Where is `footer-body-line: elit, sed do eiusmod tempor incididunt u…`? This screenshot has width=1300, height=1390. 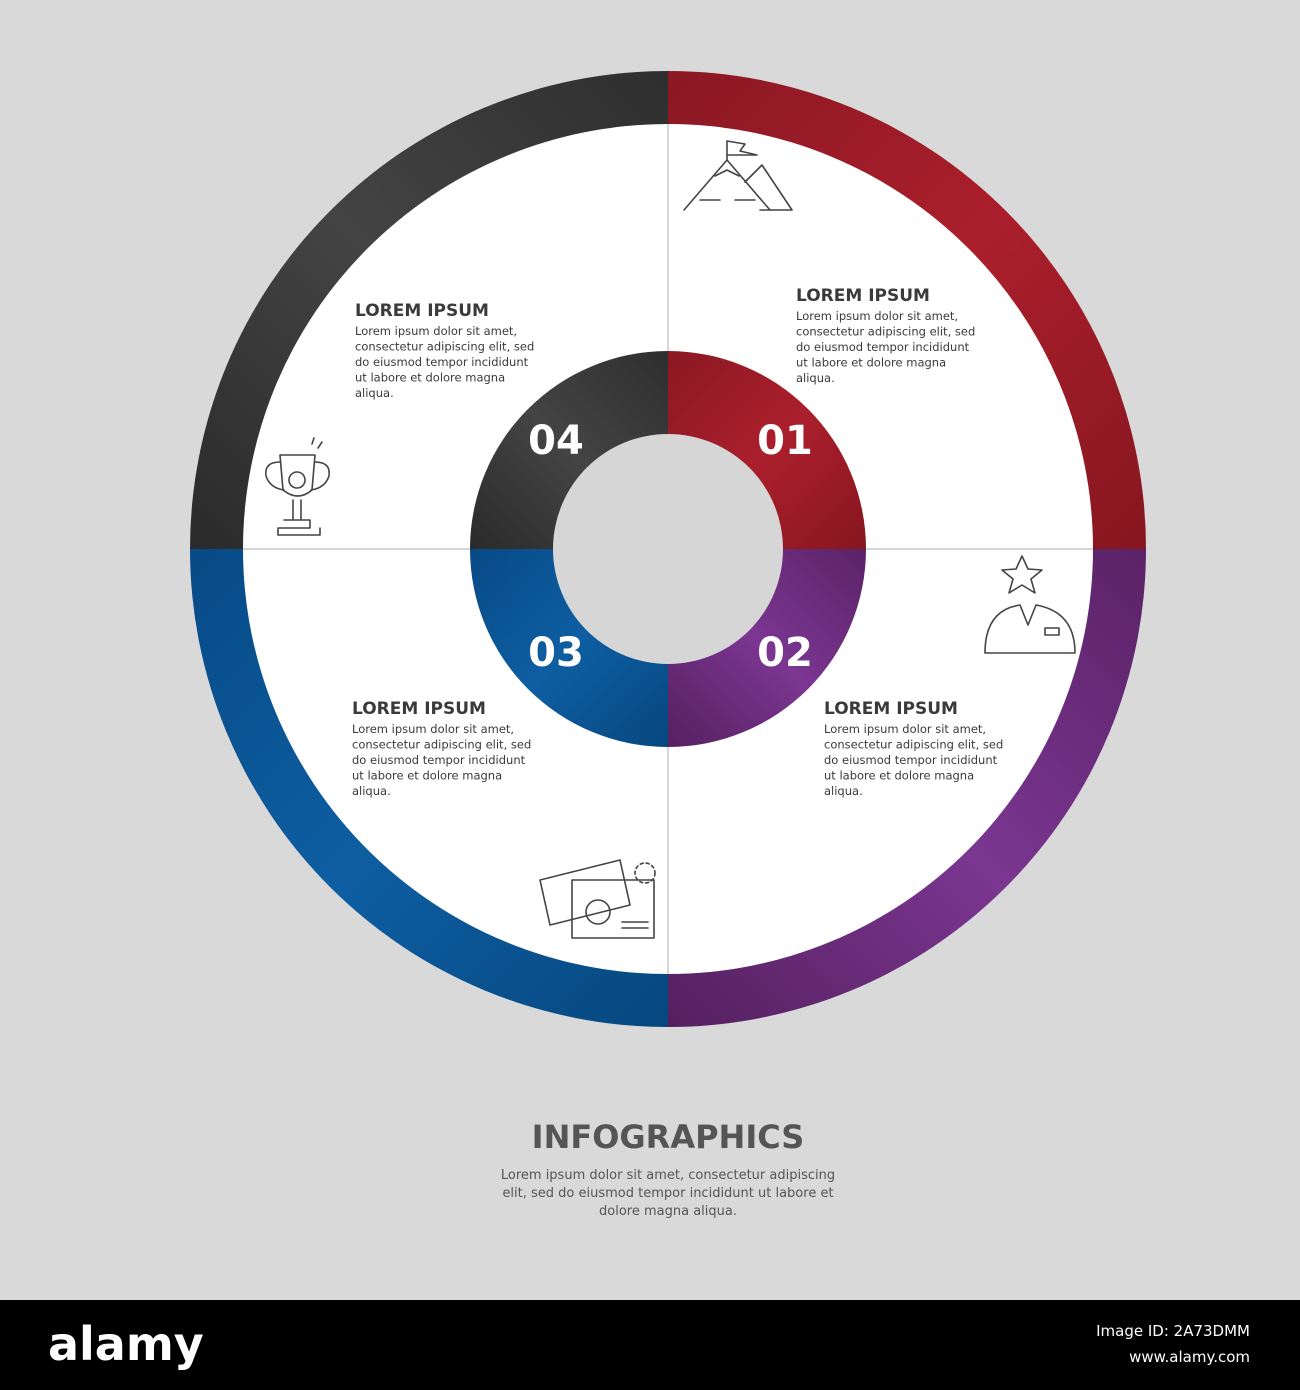 footer-body-line: elit, sed do eiusmod tempor incididunt u… is located at coordinates (667, 1193).